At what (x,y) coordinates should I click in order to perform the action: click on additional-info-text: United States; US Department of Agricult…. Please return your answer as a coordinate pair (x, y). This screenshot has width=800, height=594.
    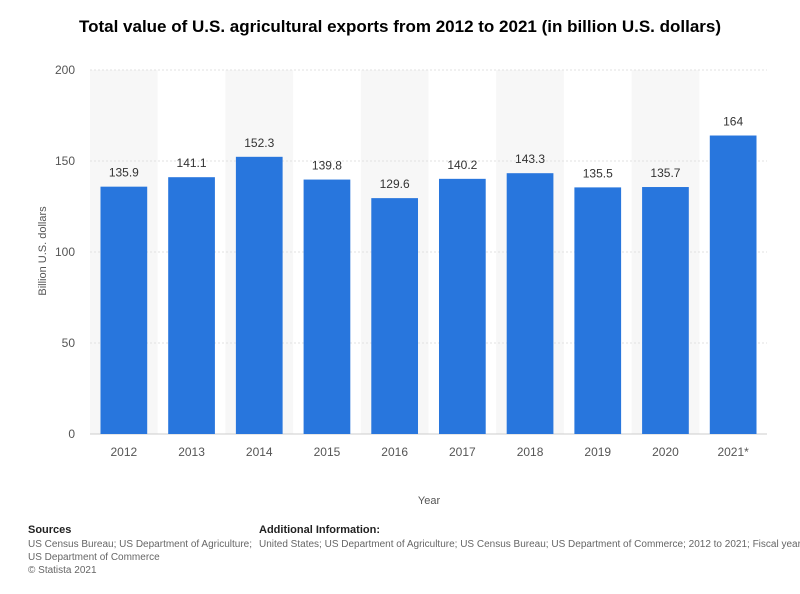
    Looking at the image, I should click on (529, 544).